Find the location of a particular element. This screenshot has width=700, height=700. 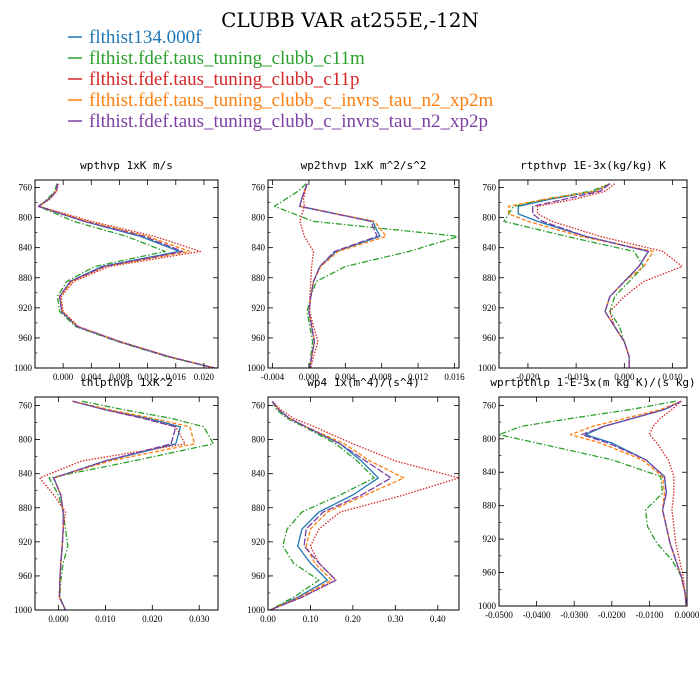

panel-title: thlpthvp 1xK^2 is located at coordinates (126, 382).